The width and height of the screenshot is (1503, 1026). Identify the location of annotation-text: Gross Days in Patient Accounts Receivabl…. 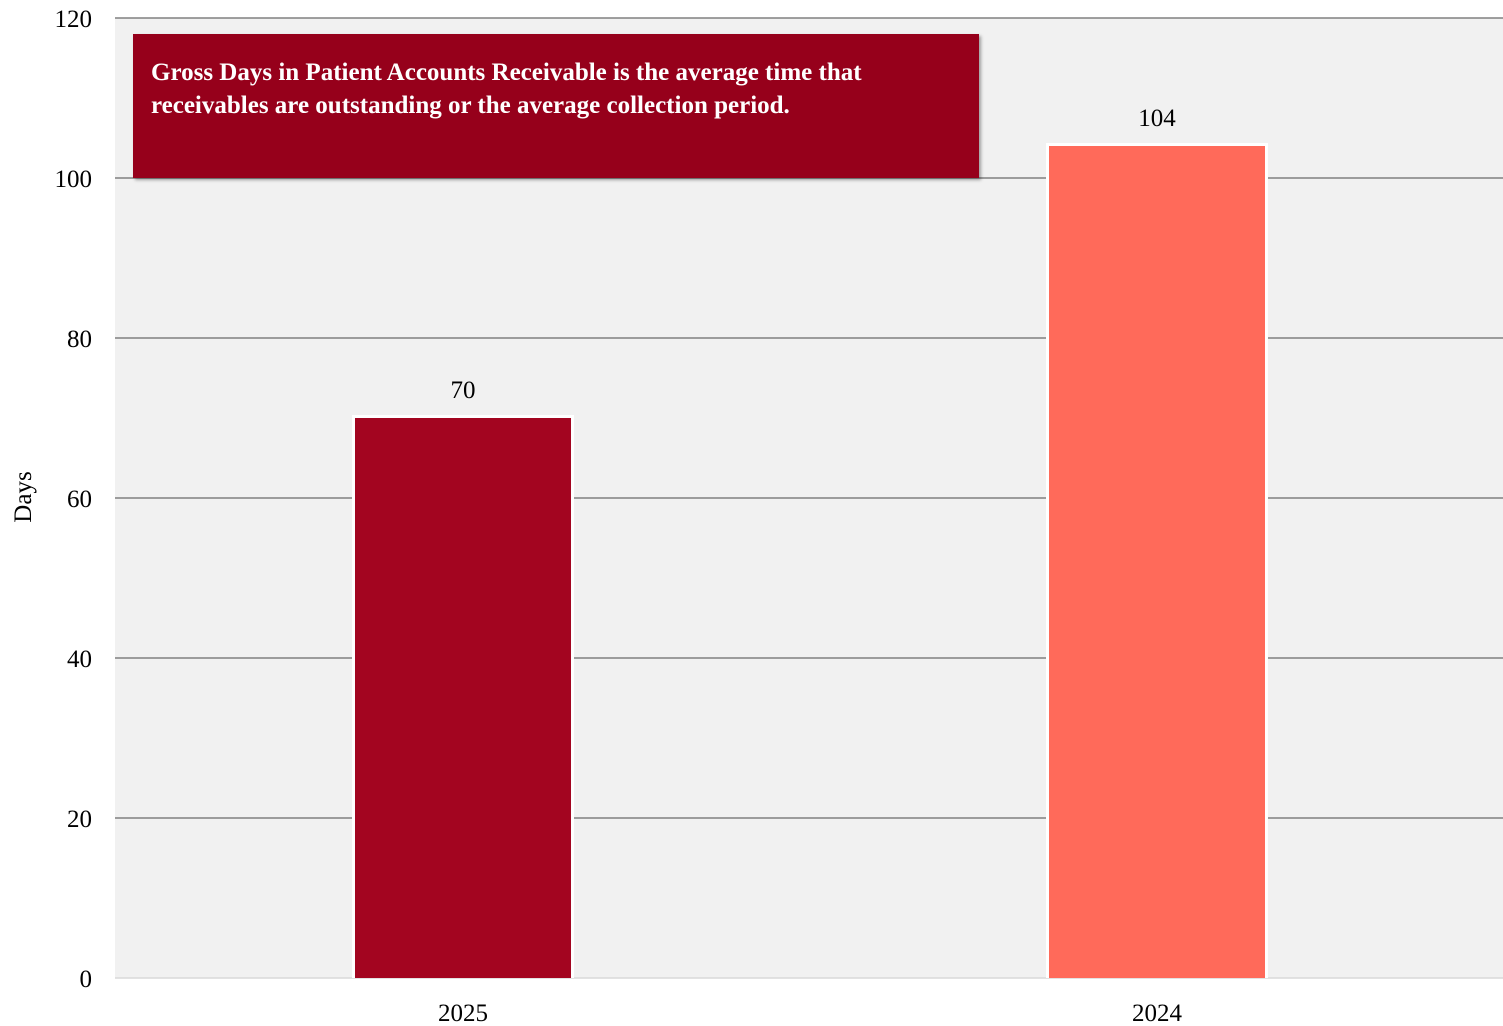
(506, 89).